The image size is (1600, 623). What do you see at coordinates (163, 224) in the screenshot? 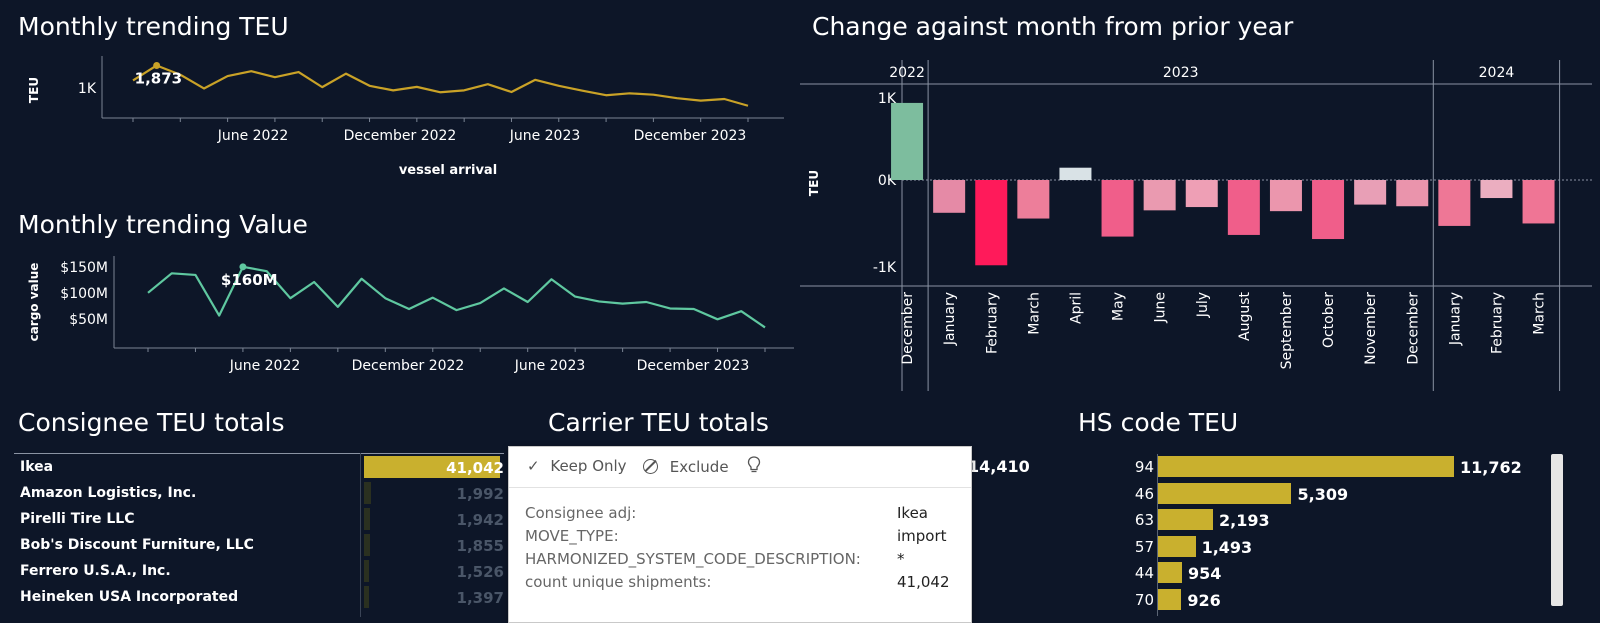
I see `value-trend-title: Monthly trending Value` at bounding box center [163, 224].